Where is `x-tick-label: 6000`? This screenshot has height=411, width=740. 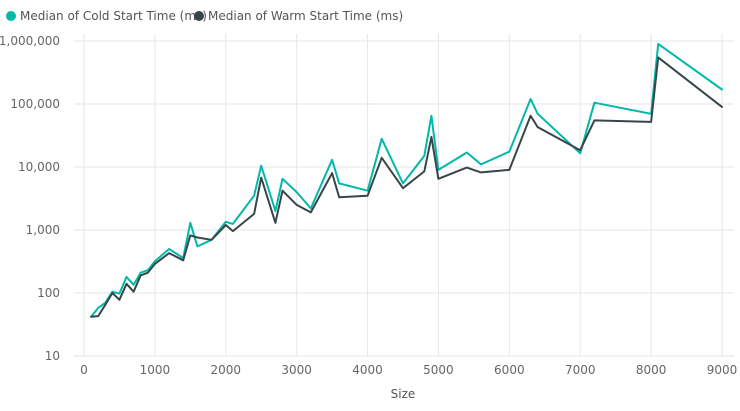 x-tick-label: 6000 is located at coordinates (509, 370).